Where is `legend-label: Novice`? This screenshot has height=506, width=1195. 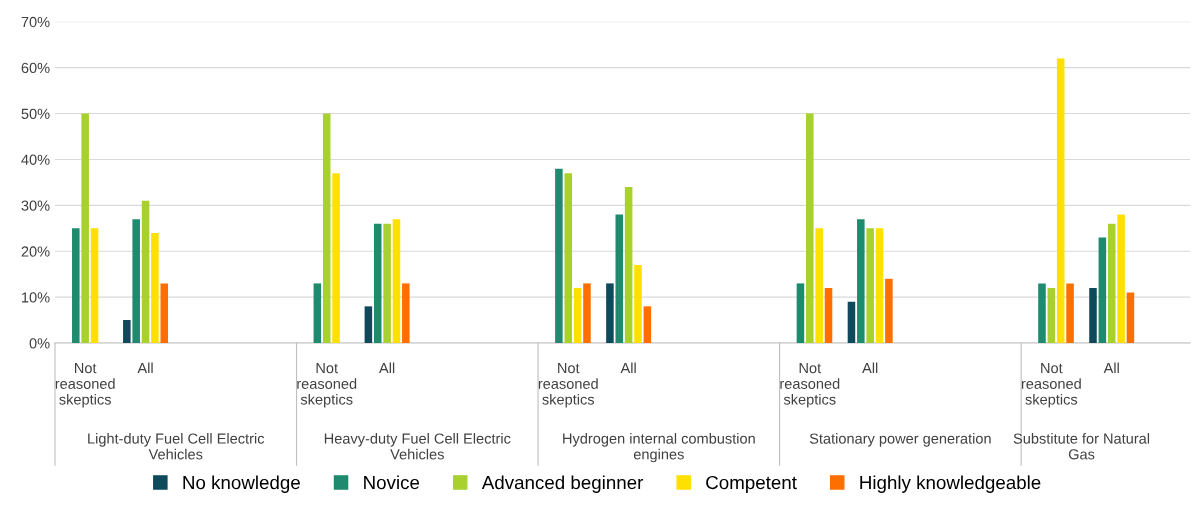 legend-label: Novice is located at coordinates (392, 482).